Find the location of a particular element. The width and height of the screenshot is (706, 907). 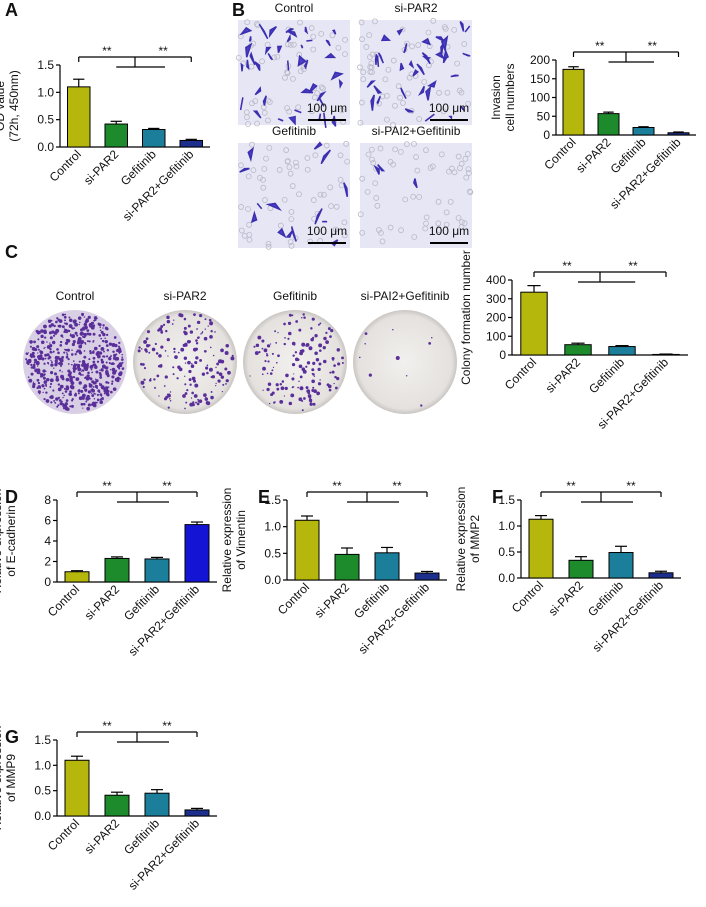

y-tick-label: 1.0 is located at coordinates (42, 765).